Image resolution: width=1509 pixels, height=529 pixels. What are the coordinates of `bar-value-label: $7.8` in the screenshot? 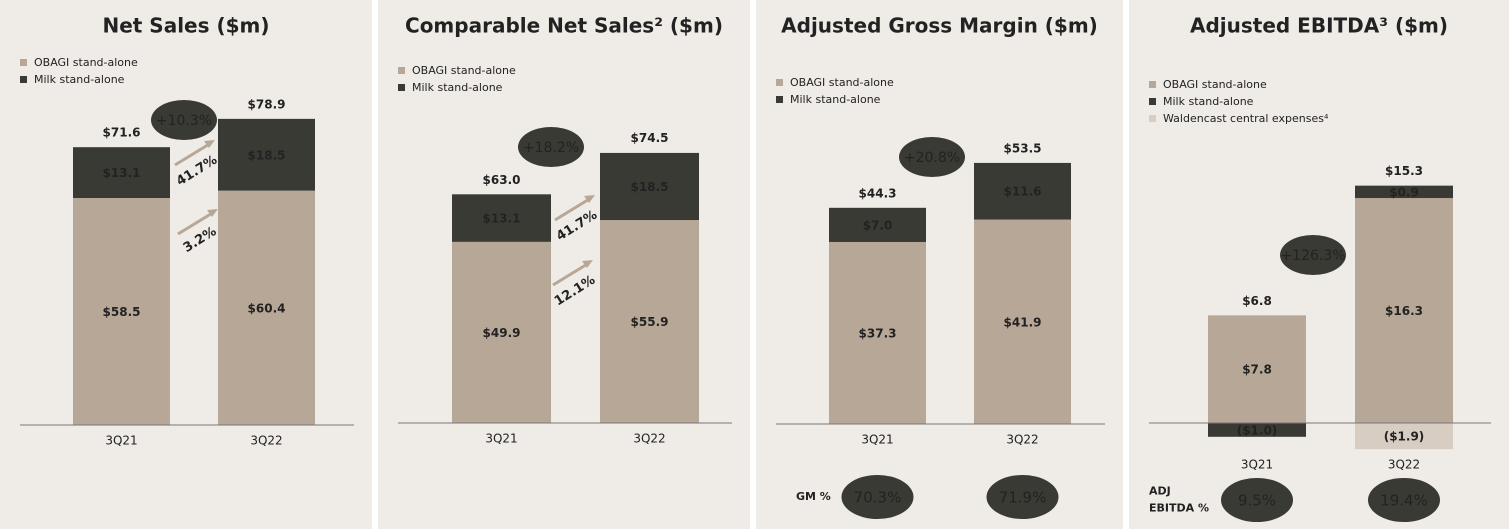 It's located at (1257, 370).